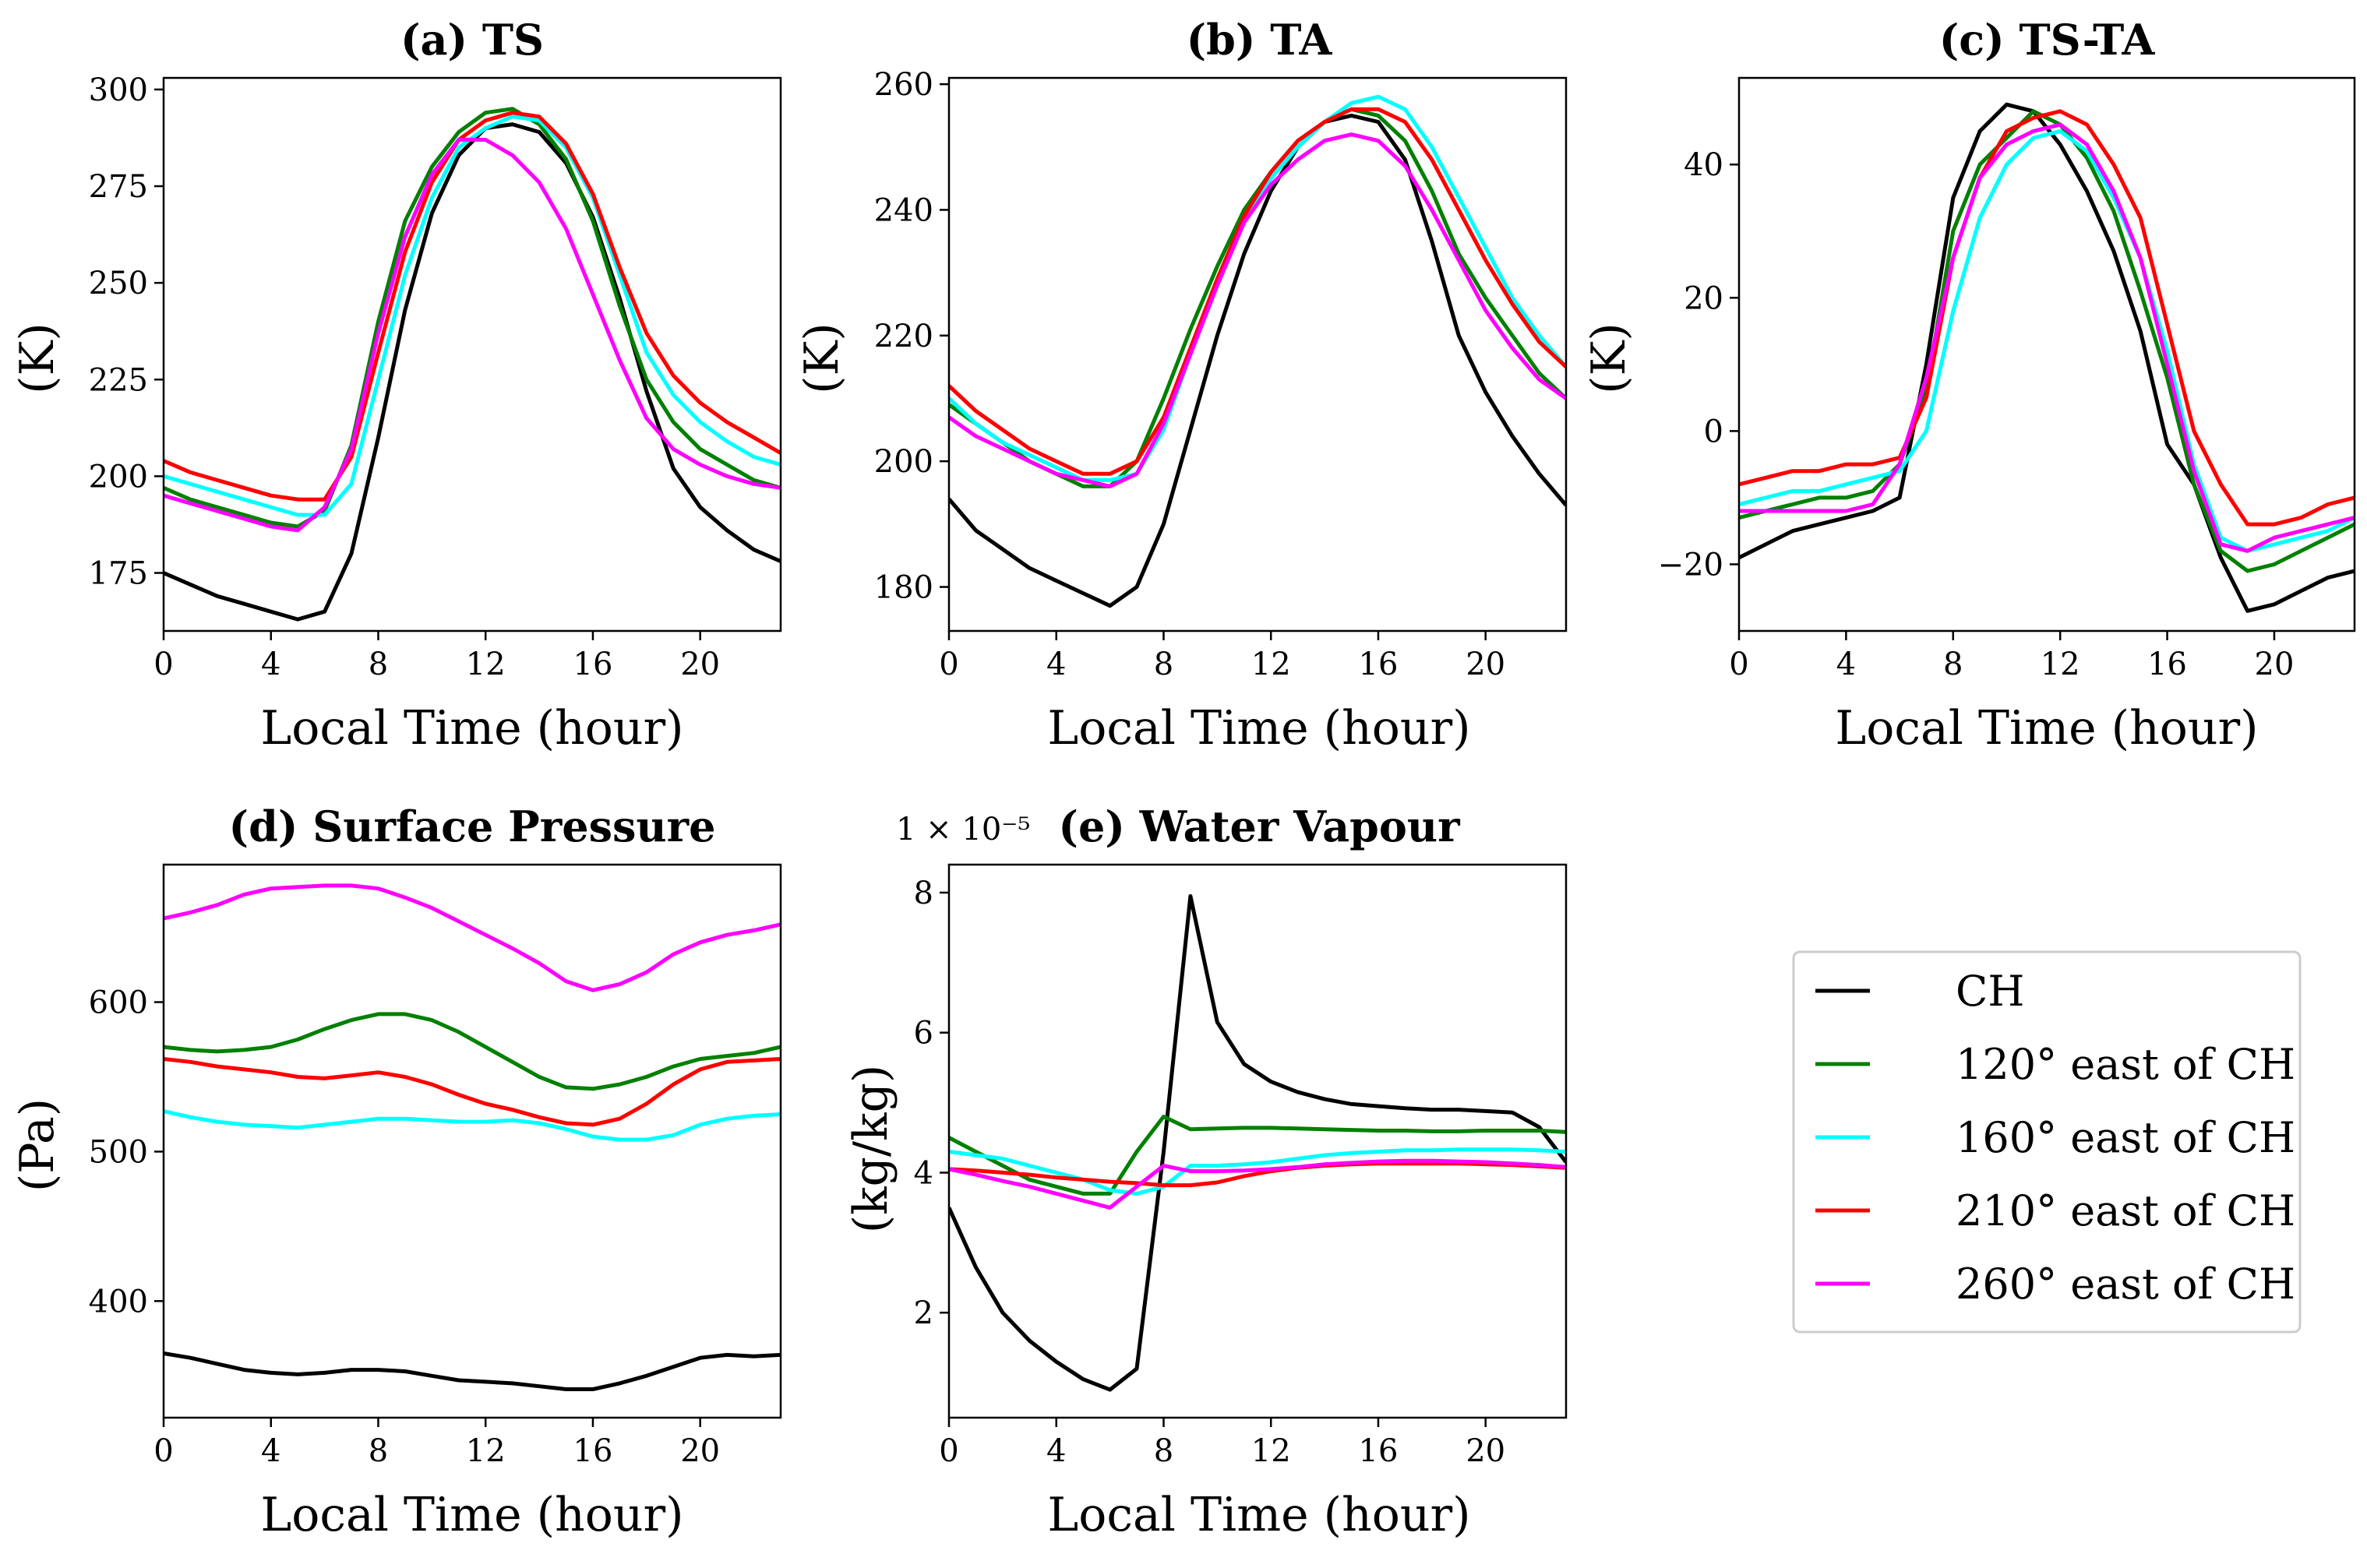  I want to click on panel-c-xtick-label: 4, so click(1846, 665).